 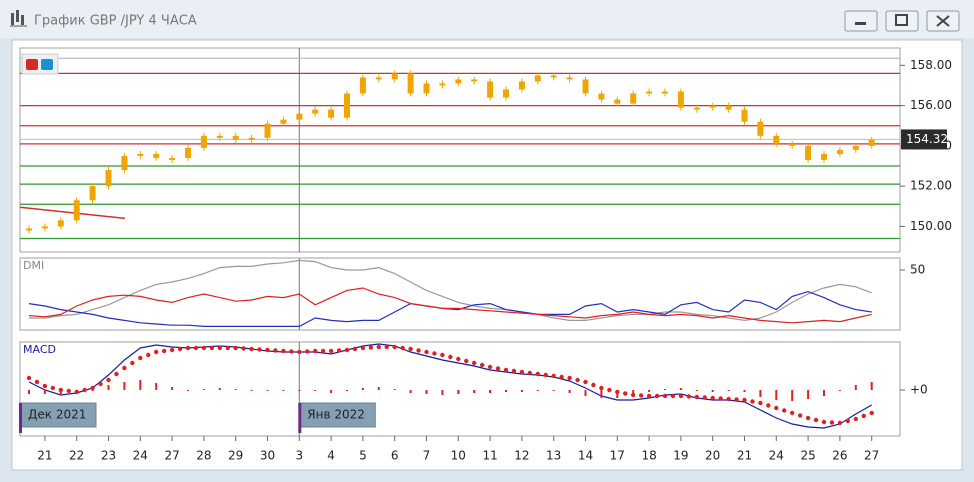 I want to click on x-tick-label: 30, so click(x=267, y=456).